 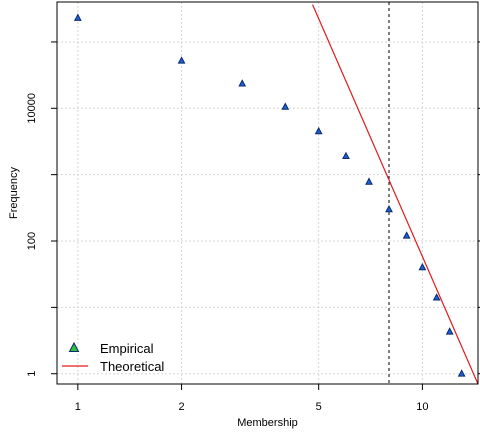 I want to click on legend-label-empirical: Empirical, so click(x=127, y=348).